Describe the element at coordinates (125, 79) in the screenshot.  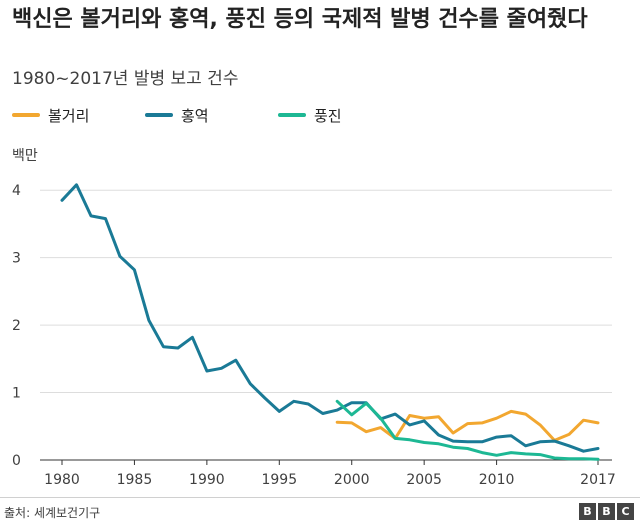
I see `chart-subtitle: 1980~2017년 발병 보고 건수` at that location.